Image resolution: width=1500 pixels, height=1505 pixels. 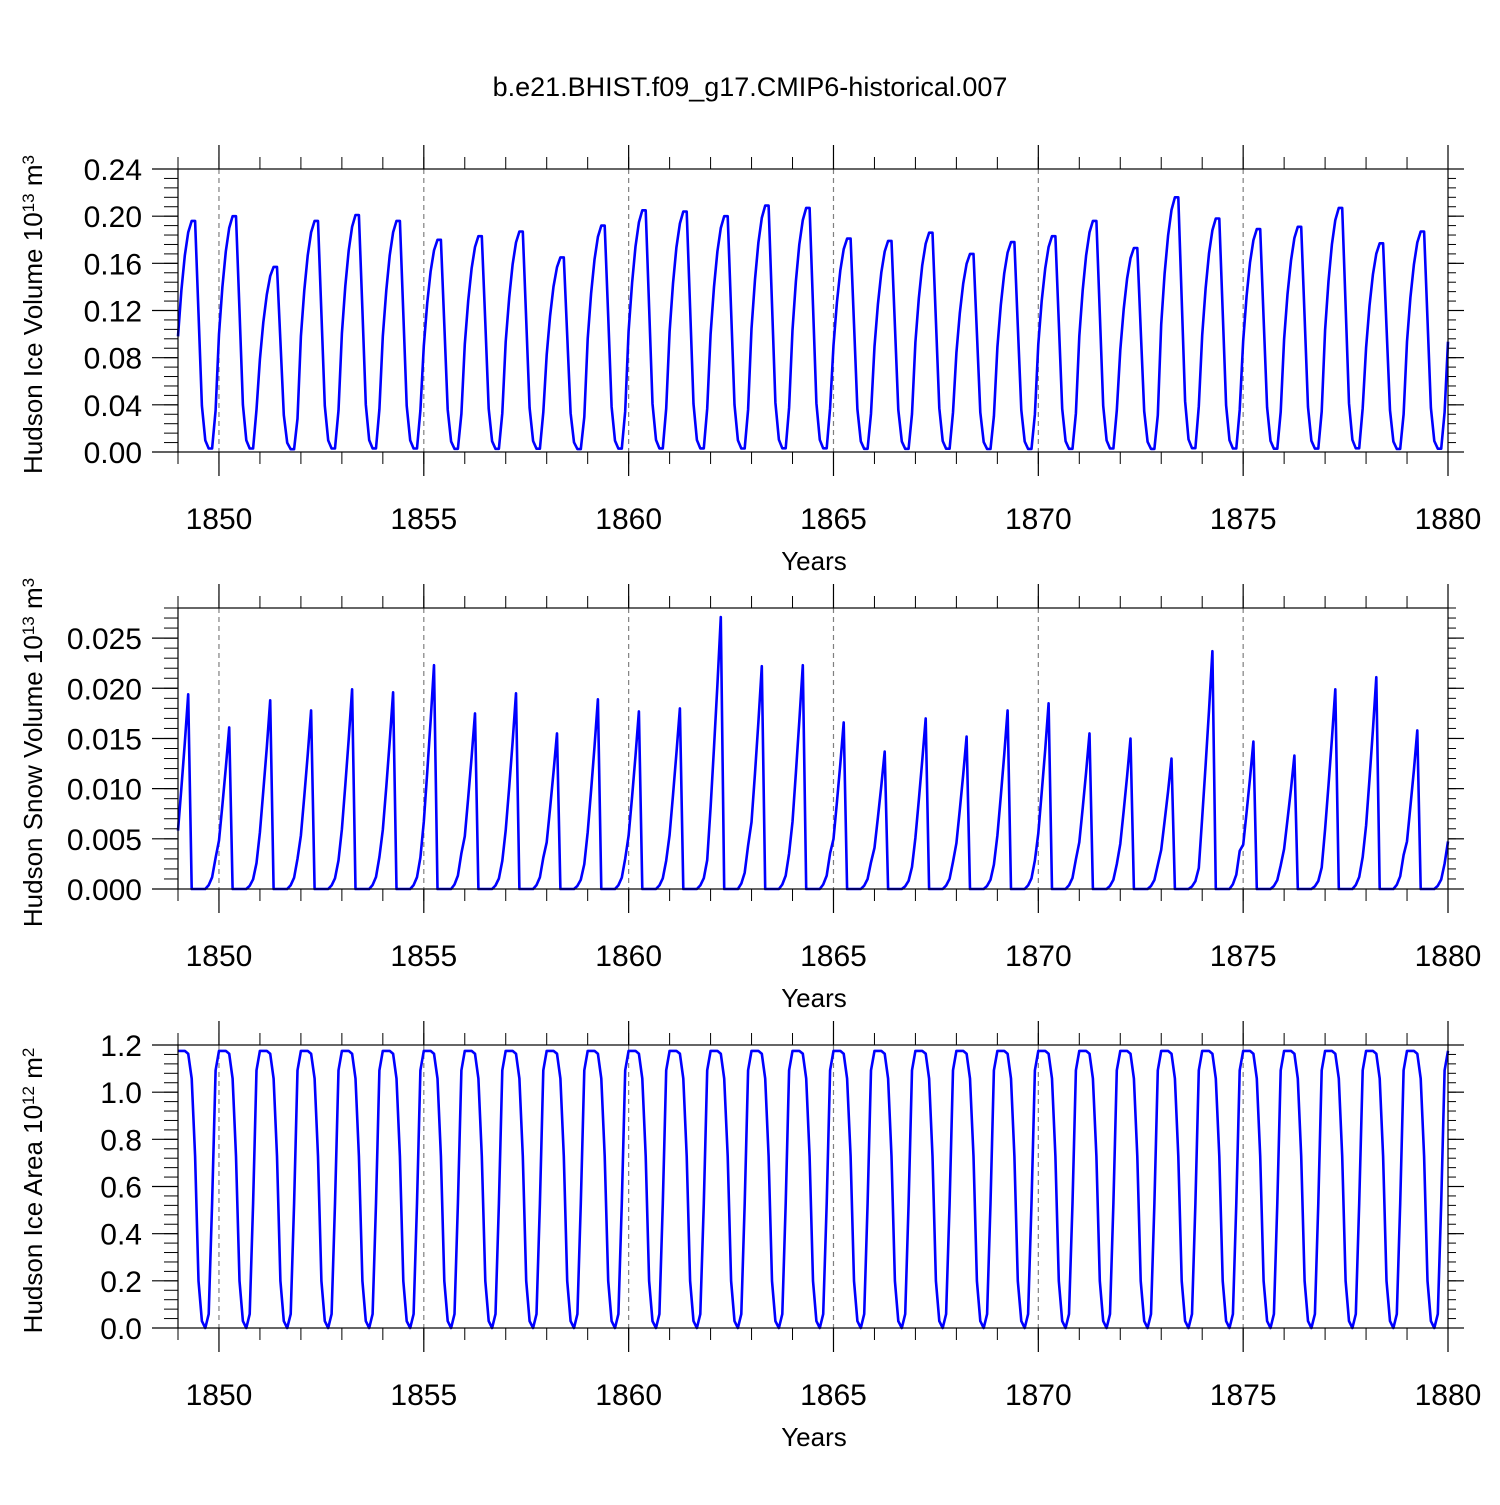 What do you see at coordinates (121, 1093) in the screenshot?
I see `y-tick-label: 1.0` at bounding box center [121, 1093].